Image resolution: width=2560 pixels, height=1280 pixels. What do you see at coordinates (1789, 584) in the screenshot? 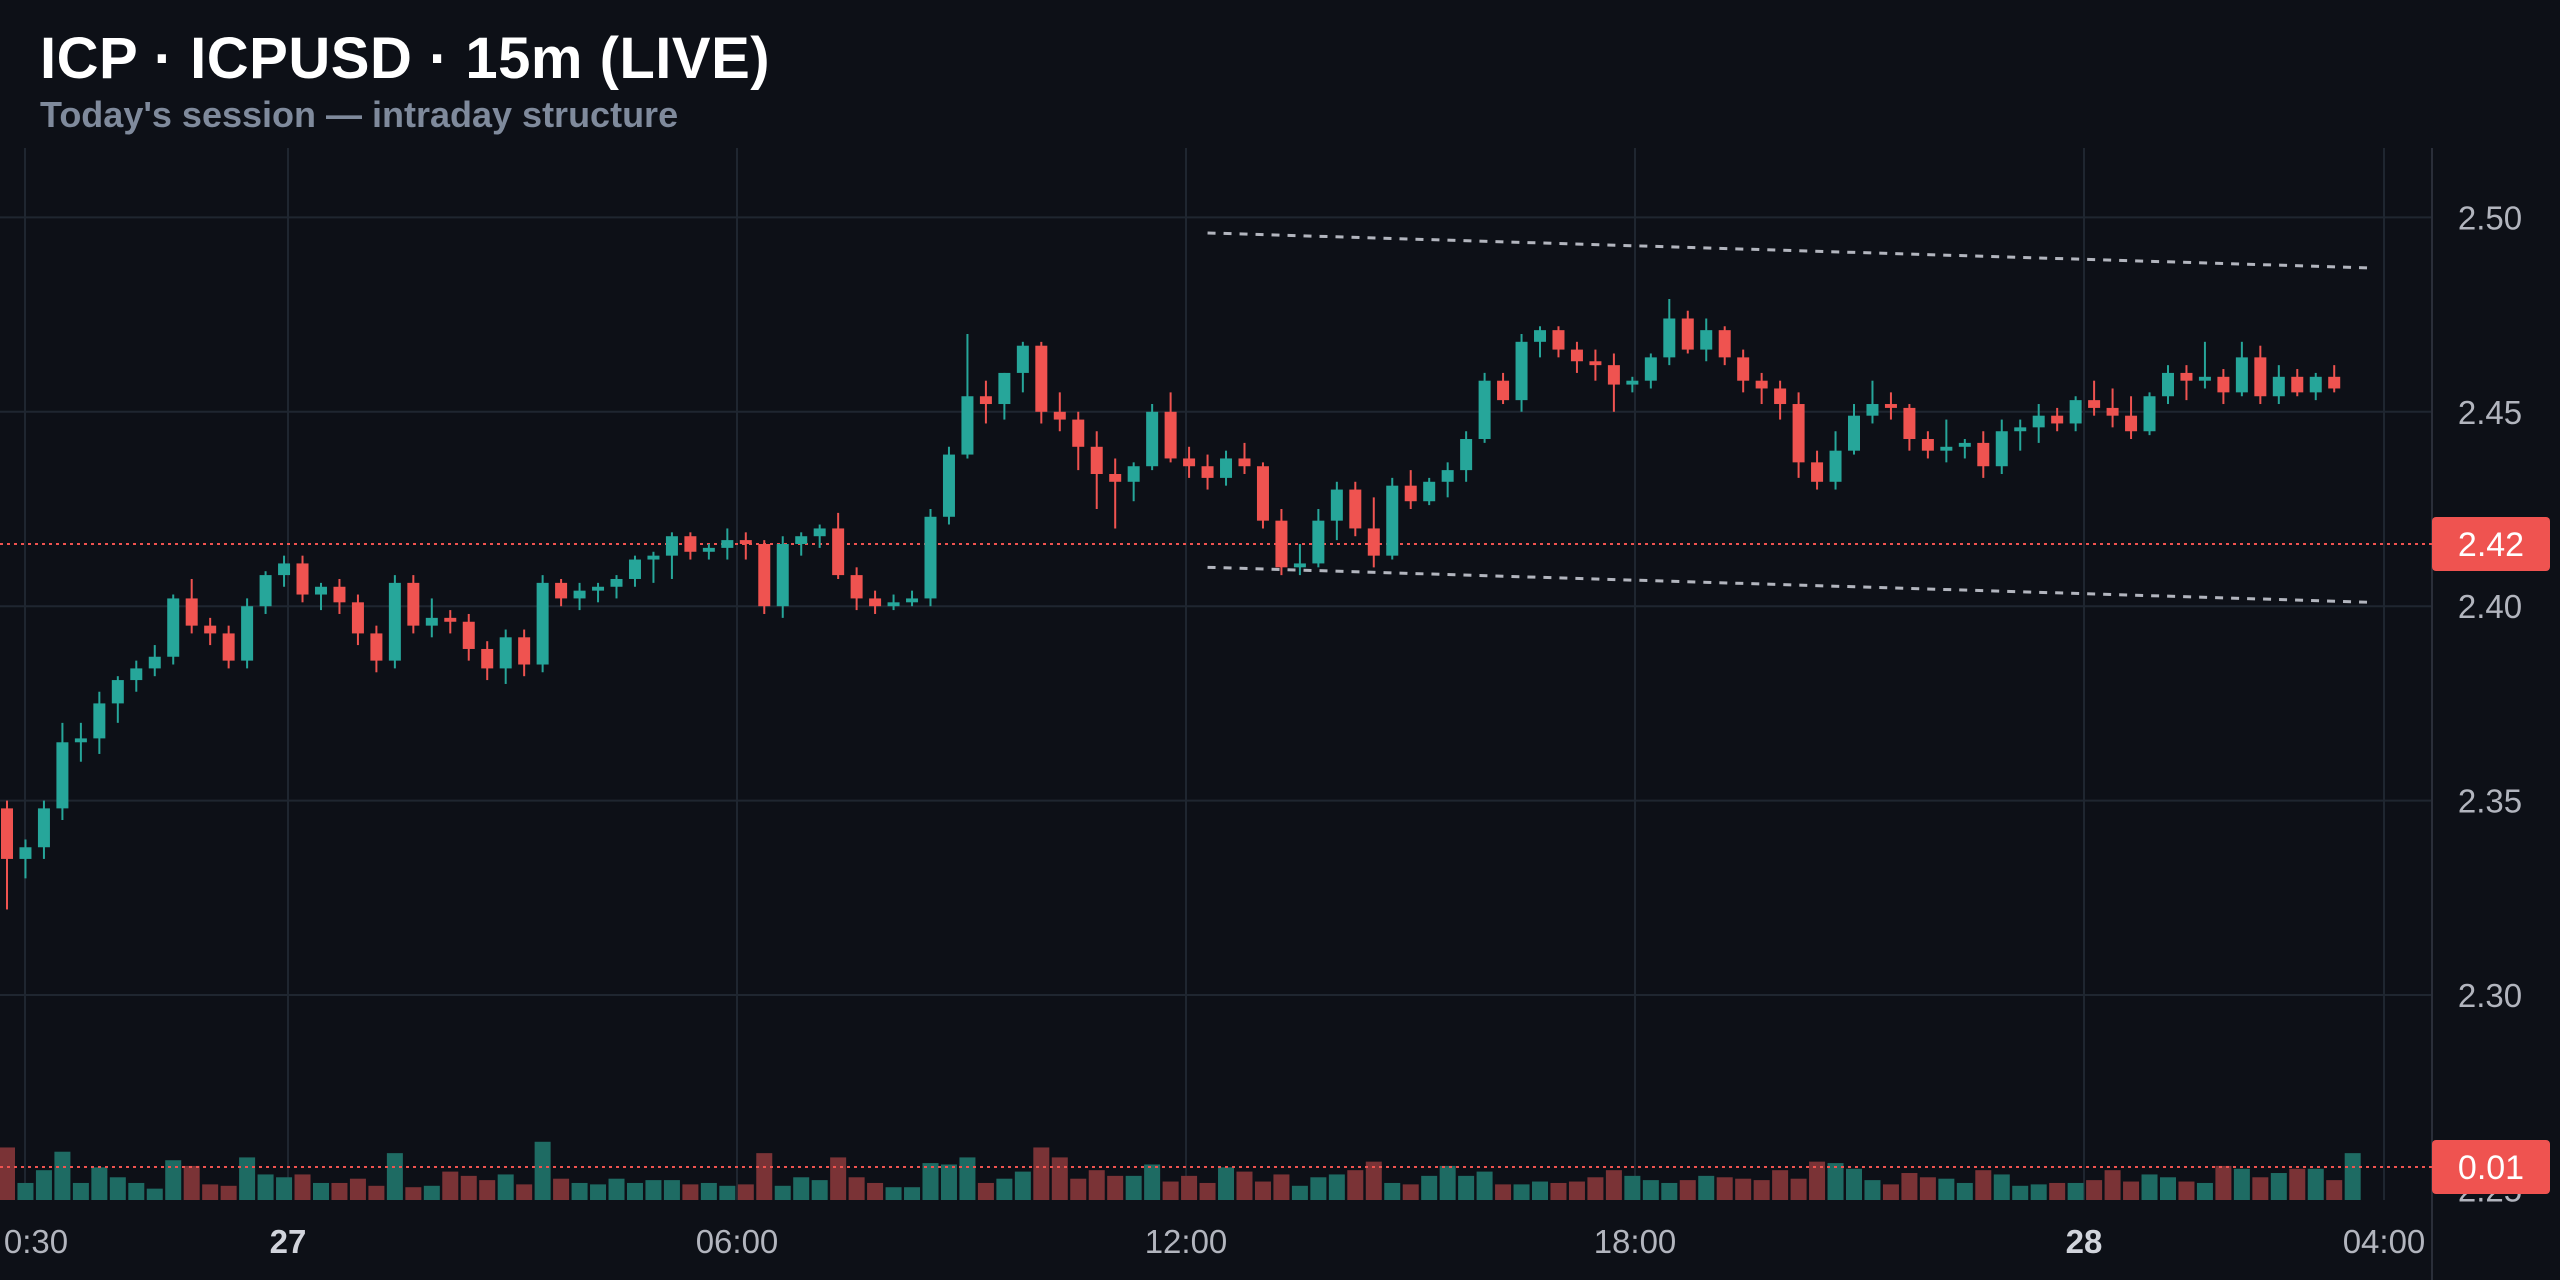
I see `trendline-lower` at bounding box center [1789, 584].